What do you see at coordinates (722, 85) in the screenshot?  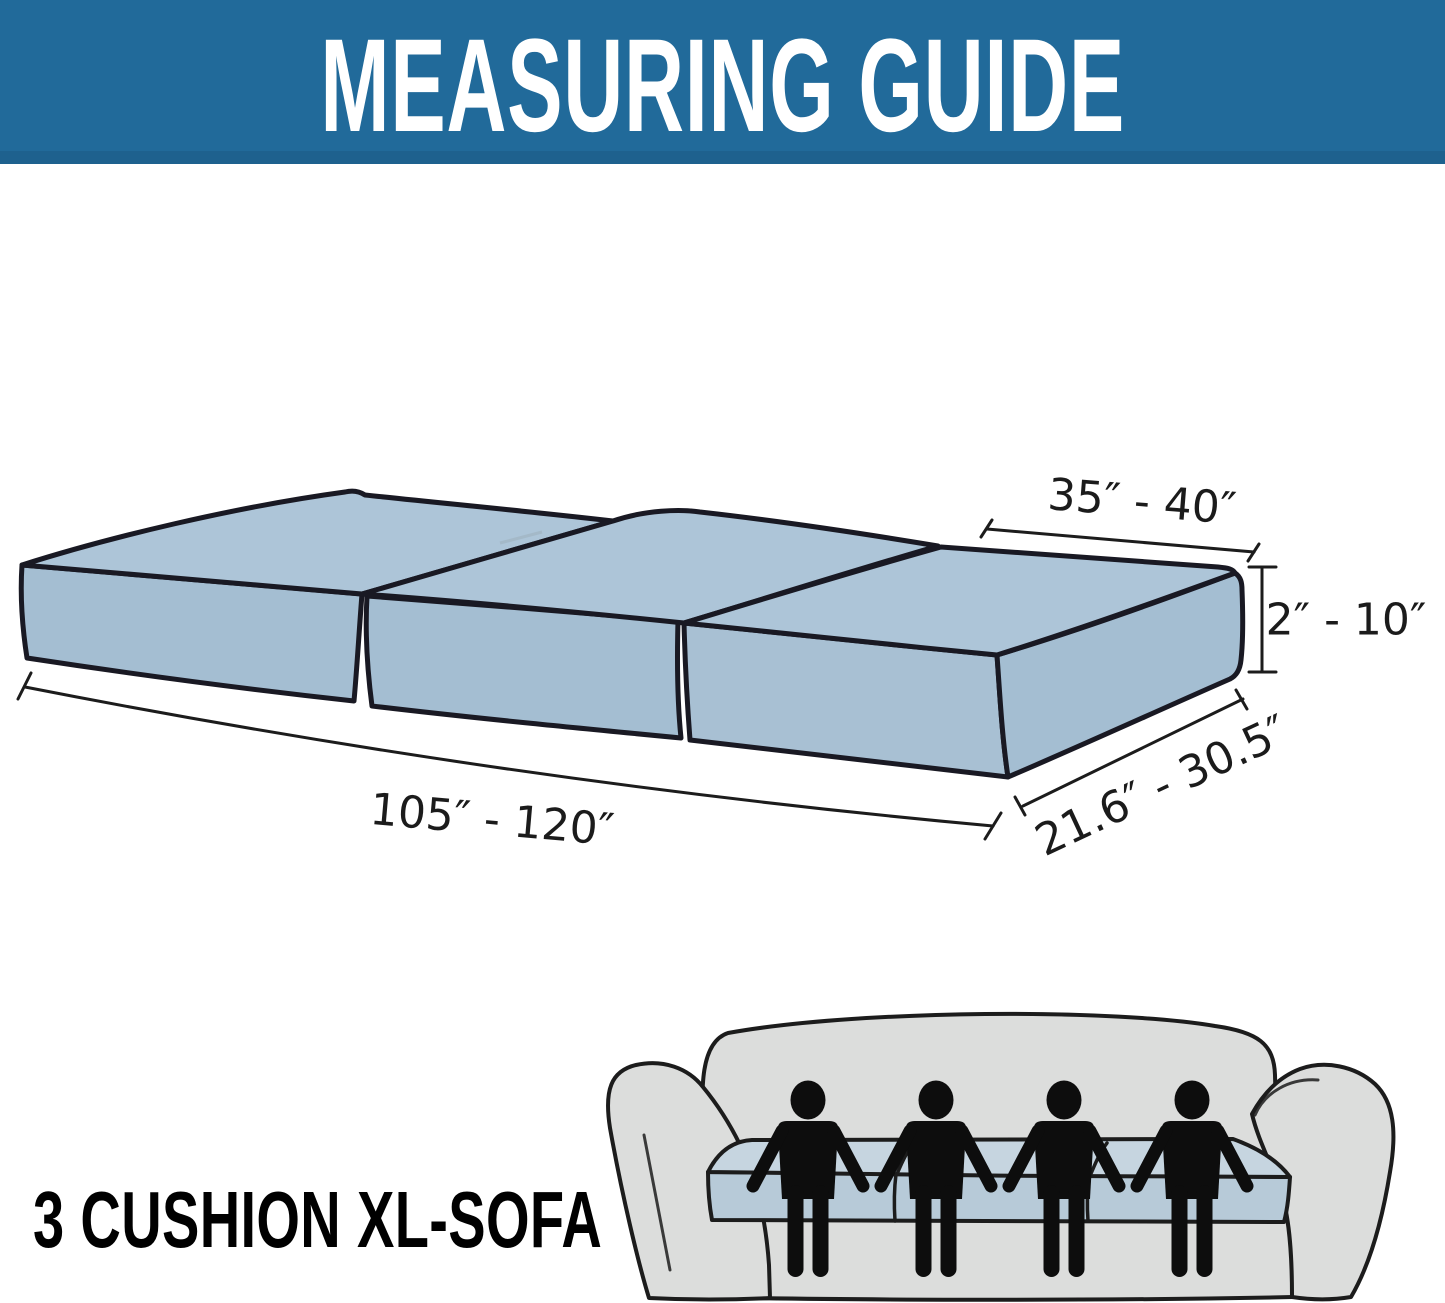 I see `page-title: MEASURING GUIDE` at bounding box center [722, 85].